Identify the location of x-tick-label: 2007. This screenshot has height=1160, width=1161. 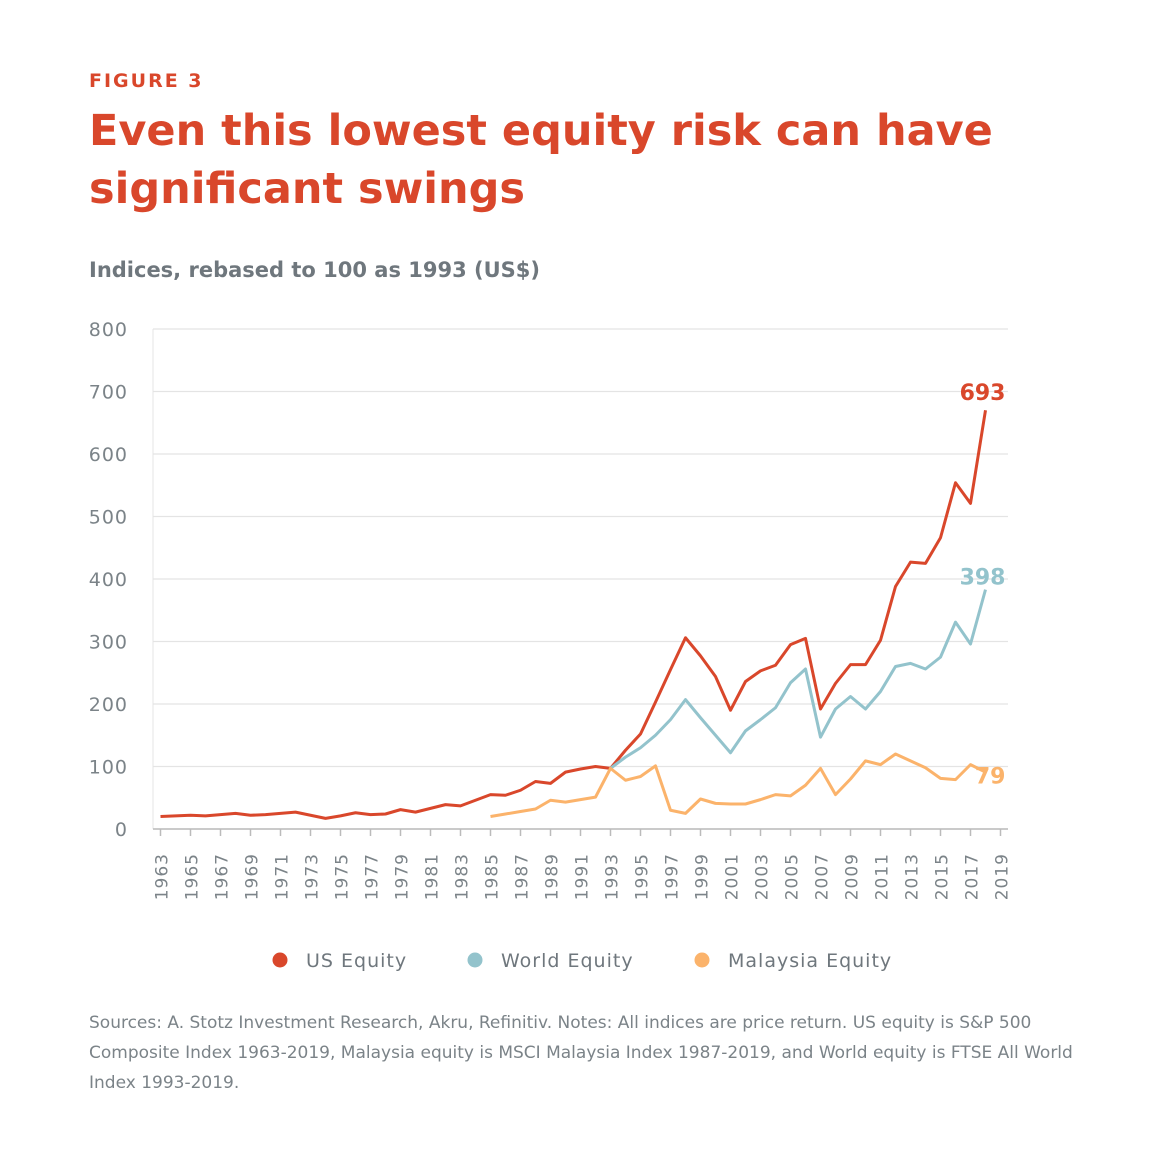
(823, 876).